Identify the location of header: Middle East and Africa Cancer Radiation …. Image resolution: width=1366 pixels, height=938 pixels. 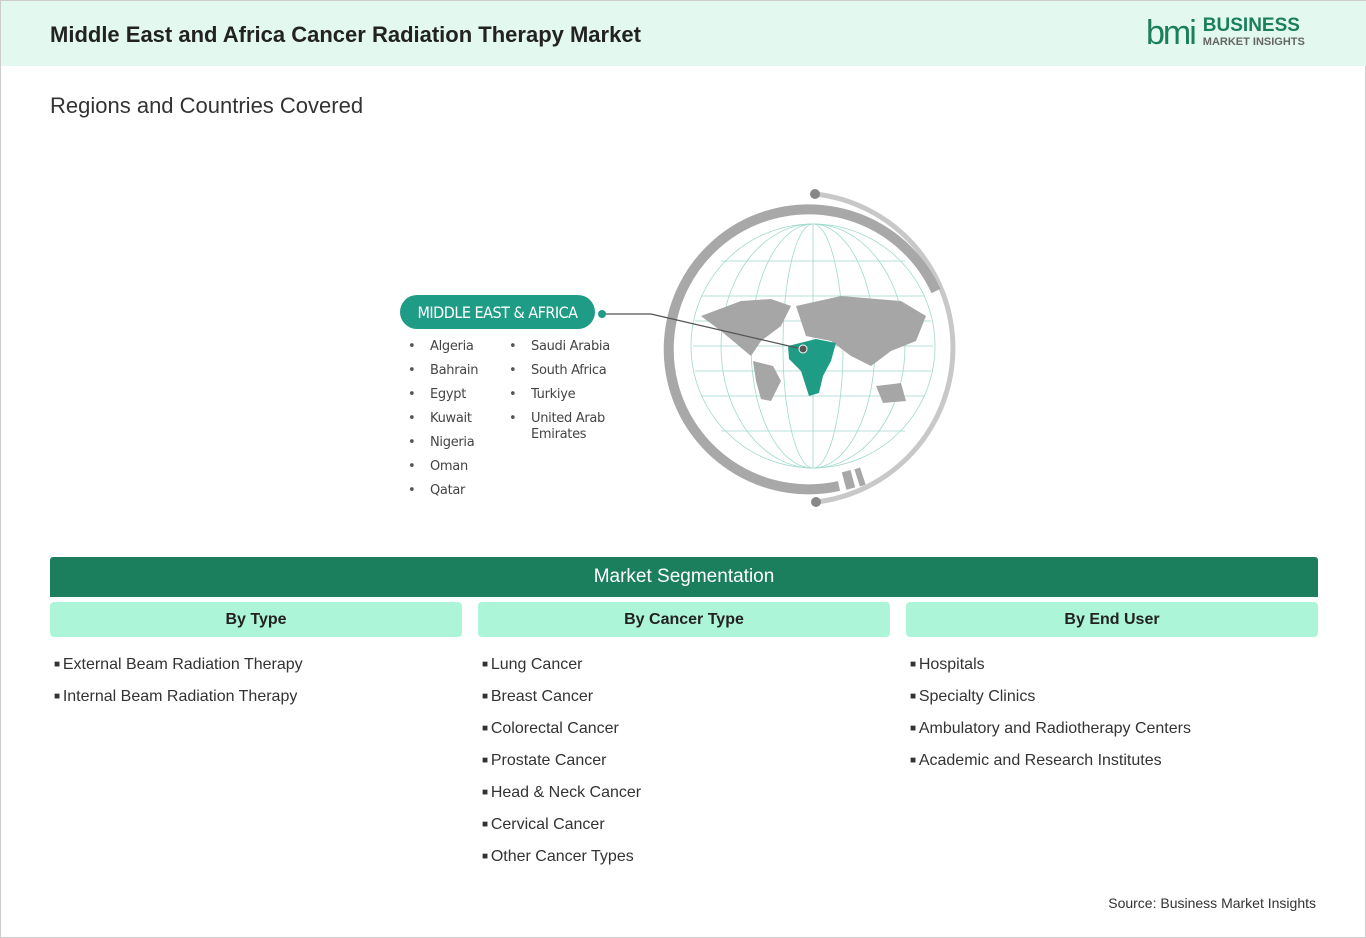
(683, 33).